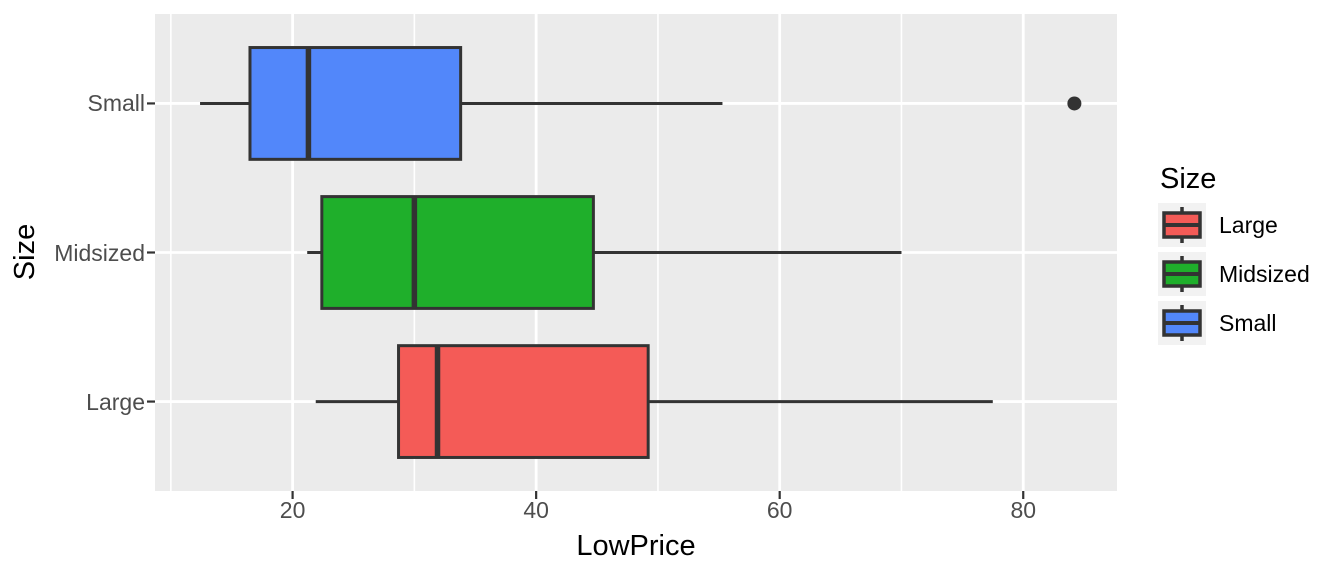 This screenshot has height=576, width=1344. I want to click on legend: Size Large Midsized Small, so click(1234, 256).